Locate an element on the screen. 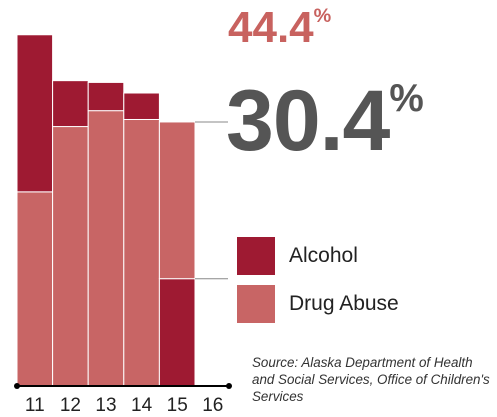 The height and width of the screenshot is (417, 497). legend-item-drug-abuse: Drug Abuse is located at coordinates (318, 304).